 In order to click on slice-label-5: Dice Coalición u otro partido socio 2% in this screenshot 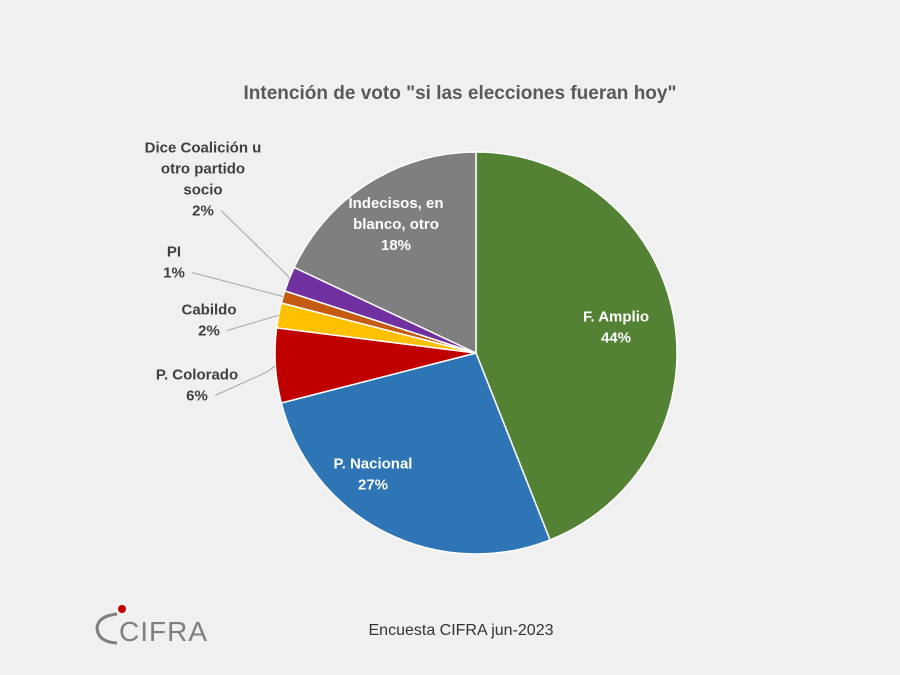, I will do `click(203, 180)`.